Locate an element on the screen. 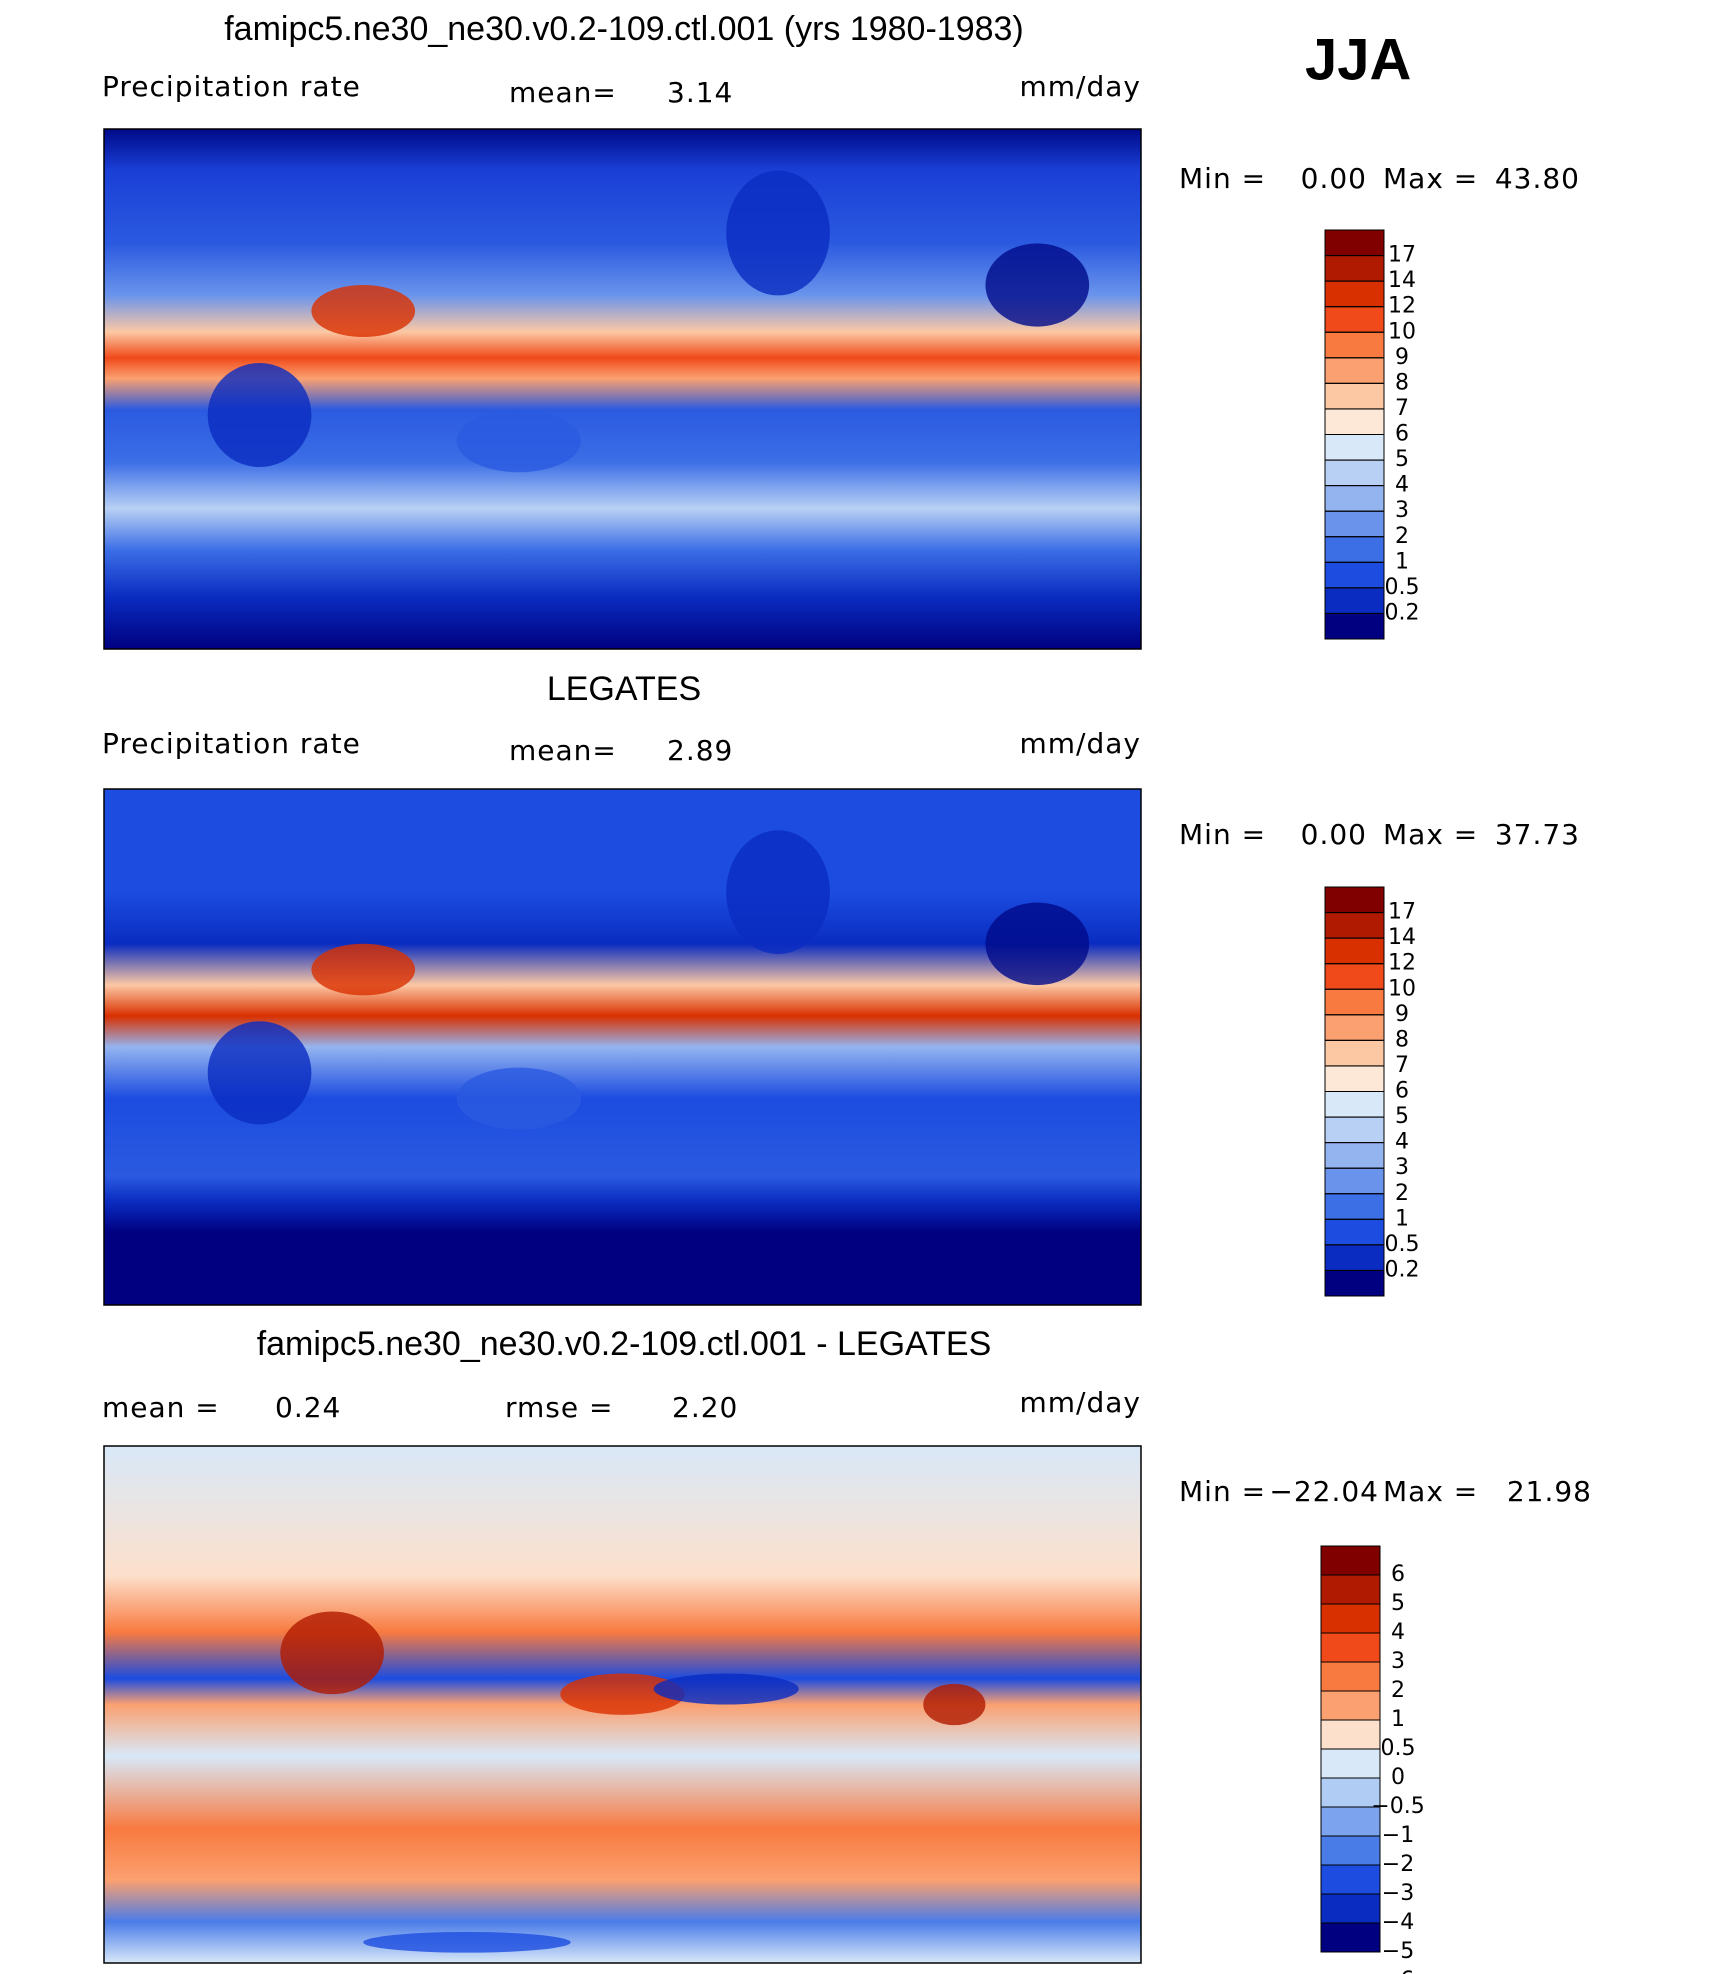 The height and width of the screenshot is (1974, 1710). stat-value: 3.14 is located at coordinates (700, 92).